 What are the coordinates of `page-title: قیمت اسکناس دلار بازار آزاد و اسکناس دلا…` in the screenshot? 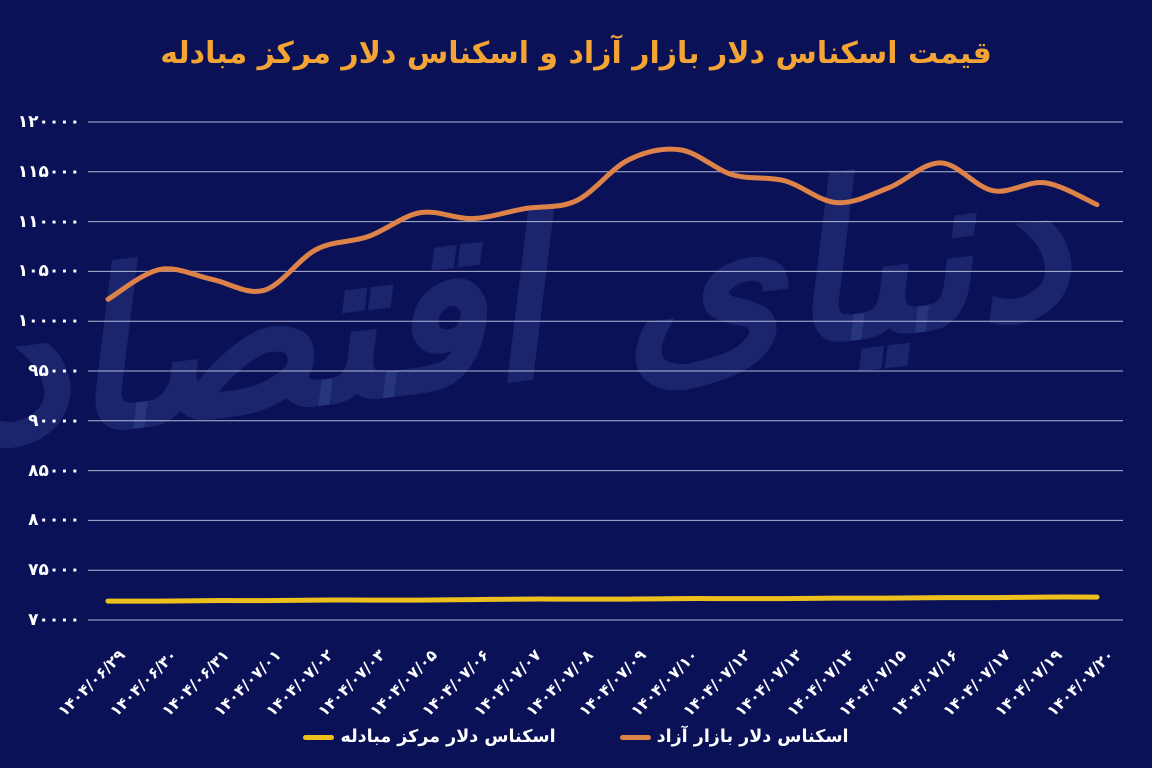 It's located at (576, 53).